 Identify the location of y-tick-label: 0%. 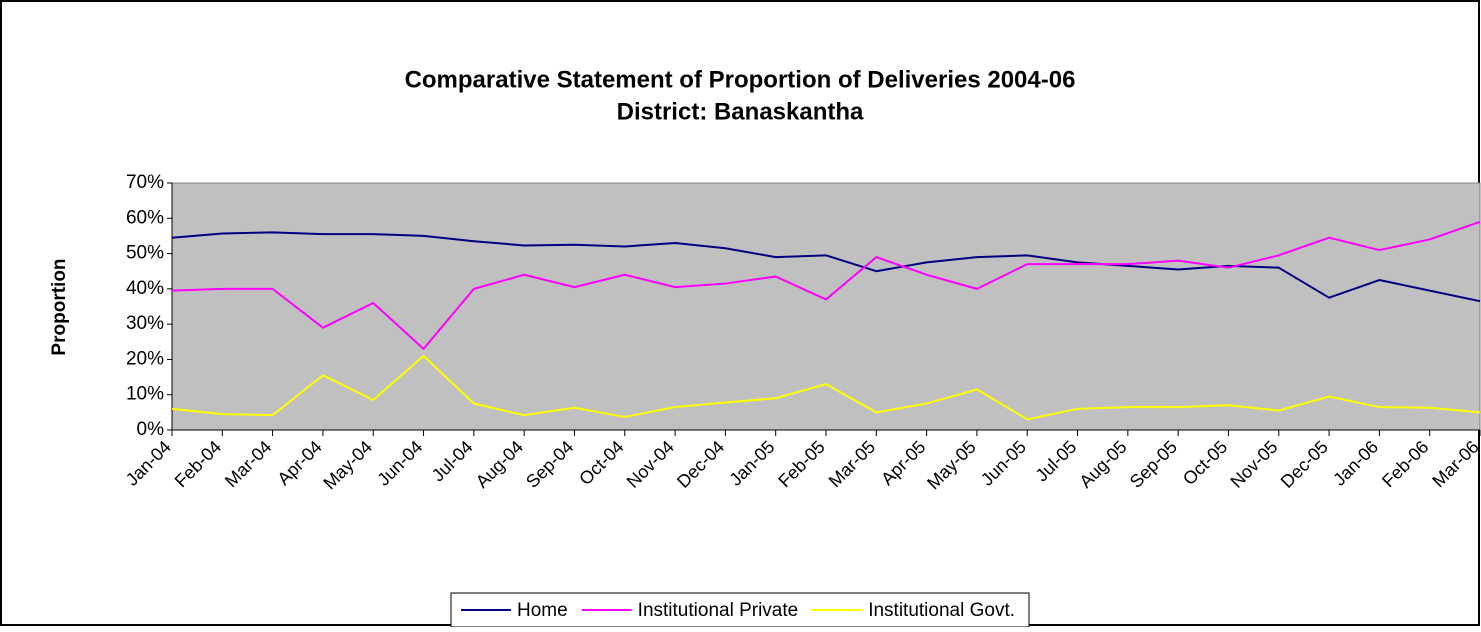
(151, 429).